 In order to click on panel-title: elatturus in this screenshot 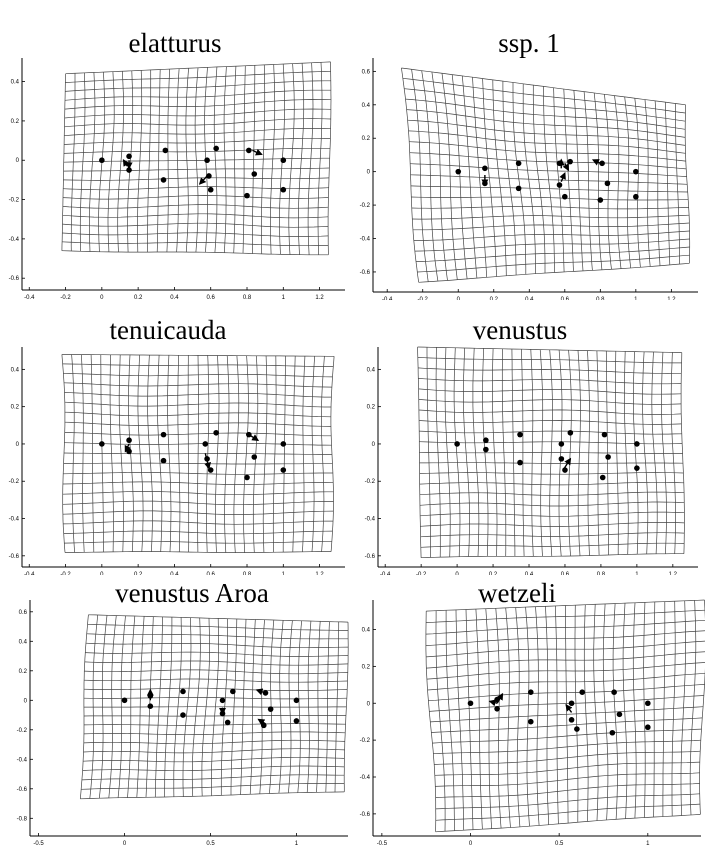, I will do `click(175, 43)`.